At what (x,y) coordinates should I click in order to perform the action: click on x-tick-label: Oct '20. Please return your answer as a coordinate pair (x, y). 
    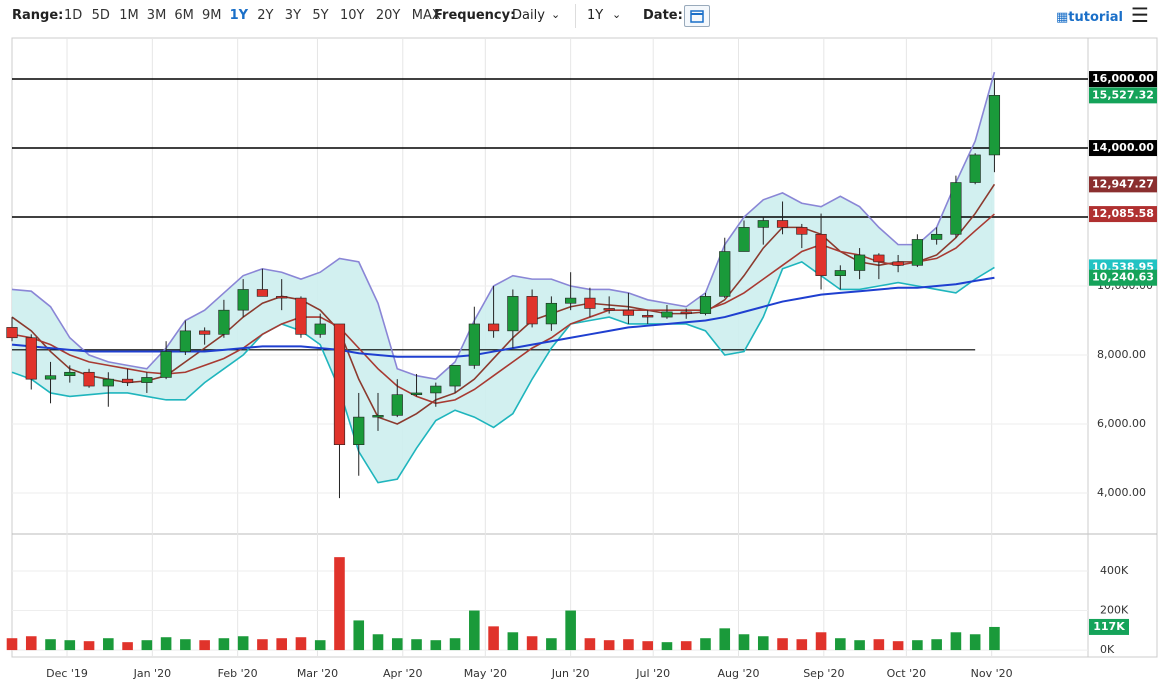
    Looking at the image, I should click on (907, 673).